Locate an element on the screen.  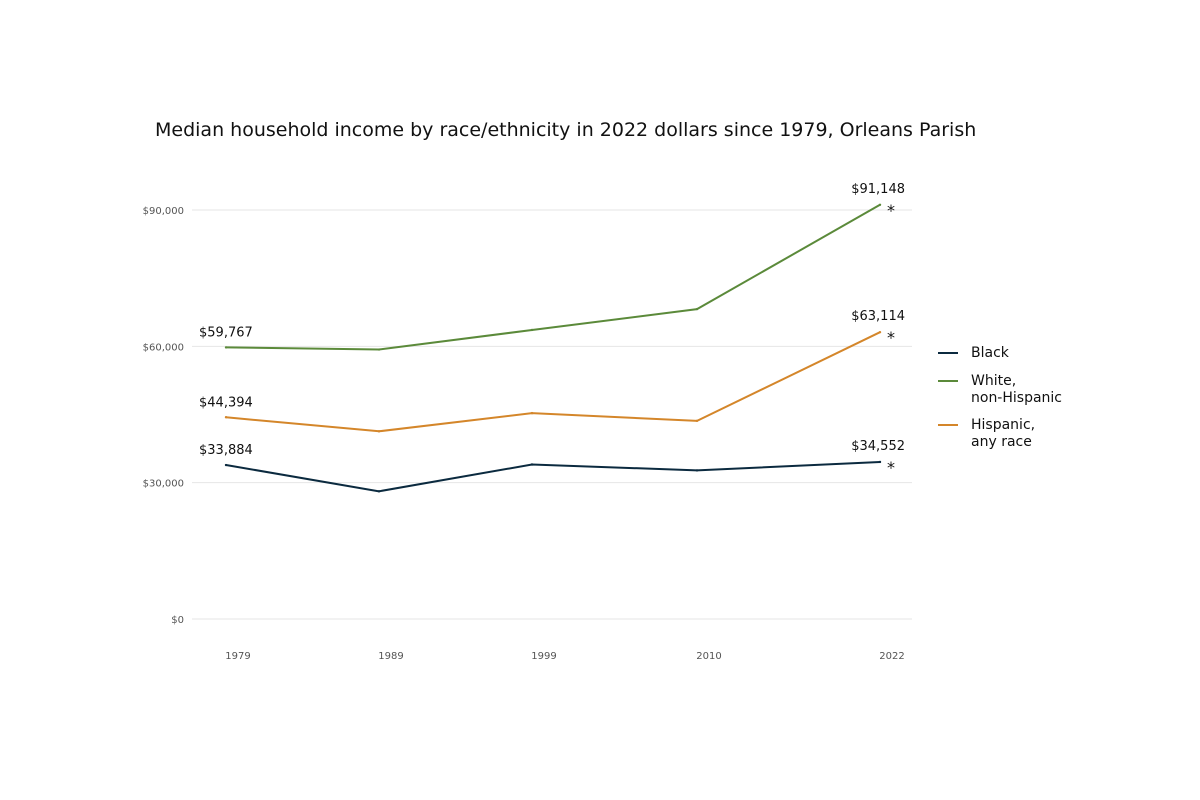
x-tick-label: 2010 is located at coordinates (708, 656).